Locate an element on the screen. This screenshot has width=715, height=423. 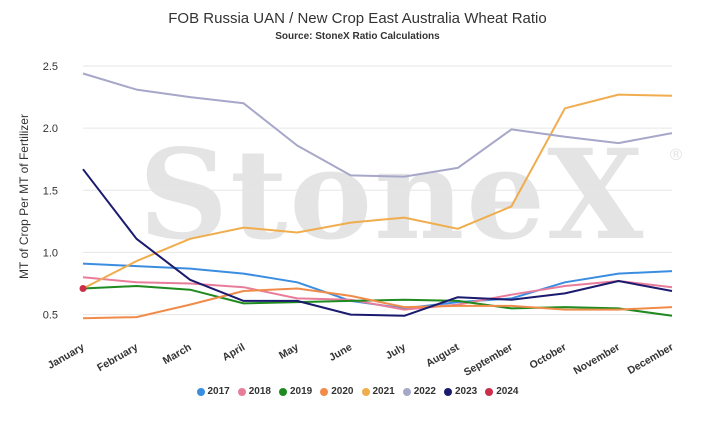
x-tick-label: June is located at coordinates (340, 352).